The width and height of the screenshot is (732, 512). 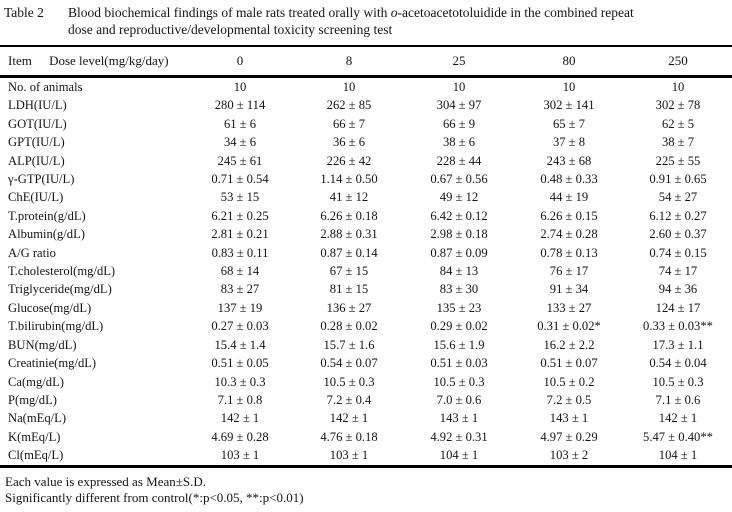 I want to click on table-number-label: Table 2, so click(x=24, y=12).